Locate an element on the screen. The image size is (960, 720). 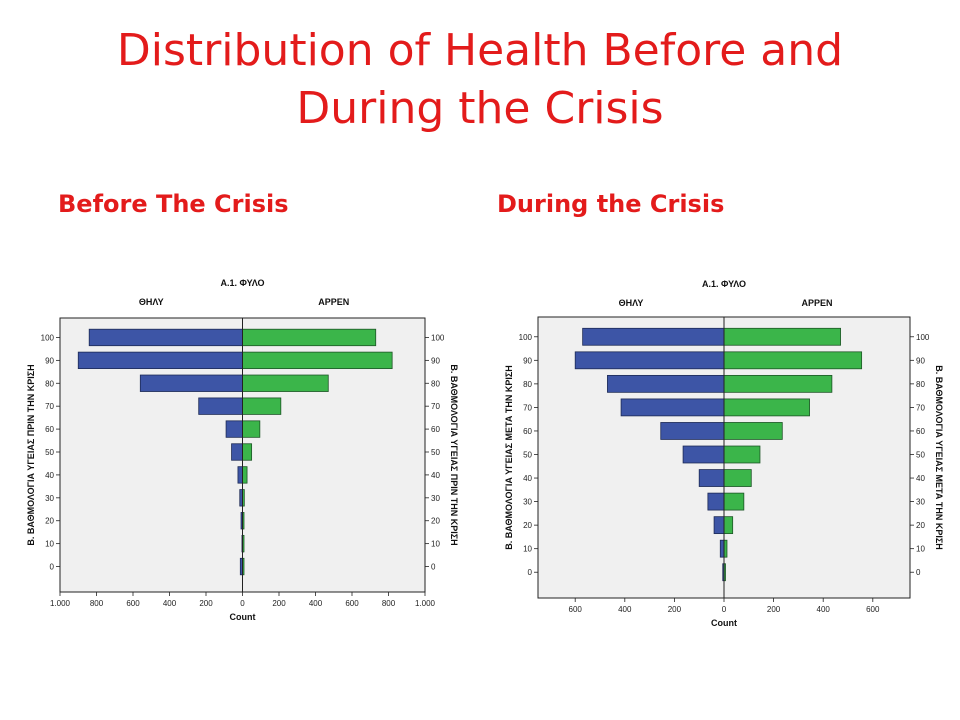
y-axis-label-left: B. ΒΑΘΜΟΛΟΓΙΑ ΥΓΕΙΑΣ ΜΕΤΑ ΤΗΝ ΚΡΙΣΗ is located at coordinates (509, 457).